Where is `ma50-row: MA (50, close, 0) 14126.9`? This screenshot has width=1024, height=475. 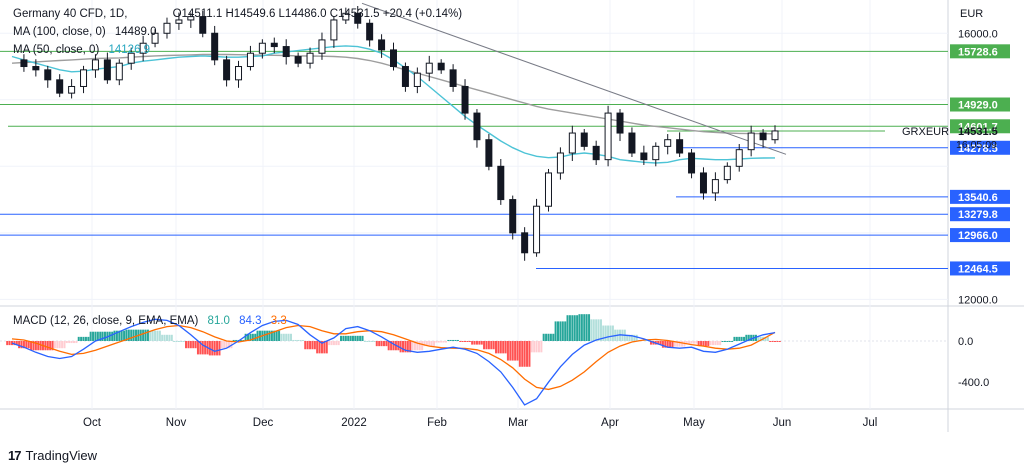
ma50-row: MA (50, close, 0) 14126.9 is located at coordinates (240, 50).